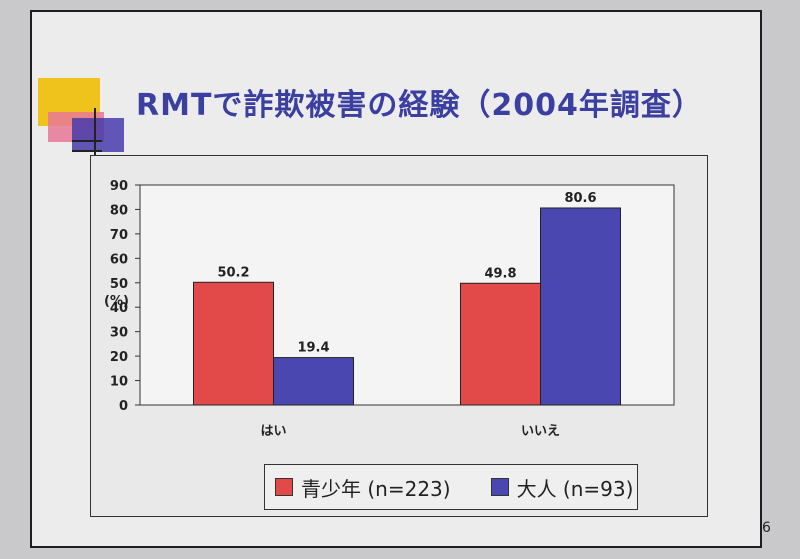 The image size is (800, 559). What do you see at coordinates (119, 308) in the screenshot?
I see `y-tick-label: 40` at bounding box center [119, 308].